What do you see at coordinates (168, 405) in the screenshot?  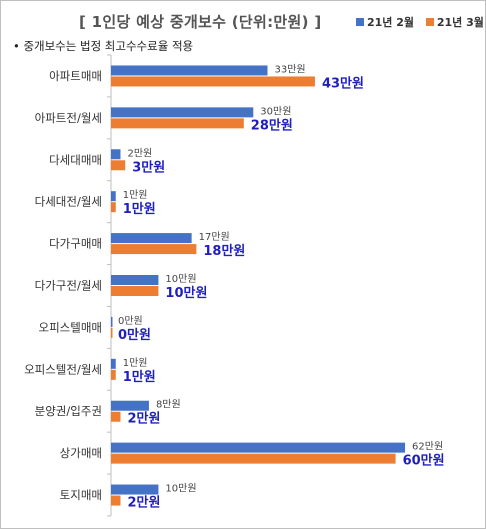 I see `data-label-feb: 8만원` at bounding box center [168, 405].